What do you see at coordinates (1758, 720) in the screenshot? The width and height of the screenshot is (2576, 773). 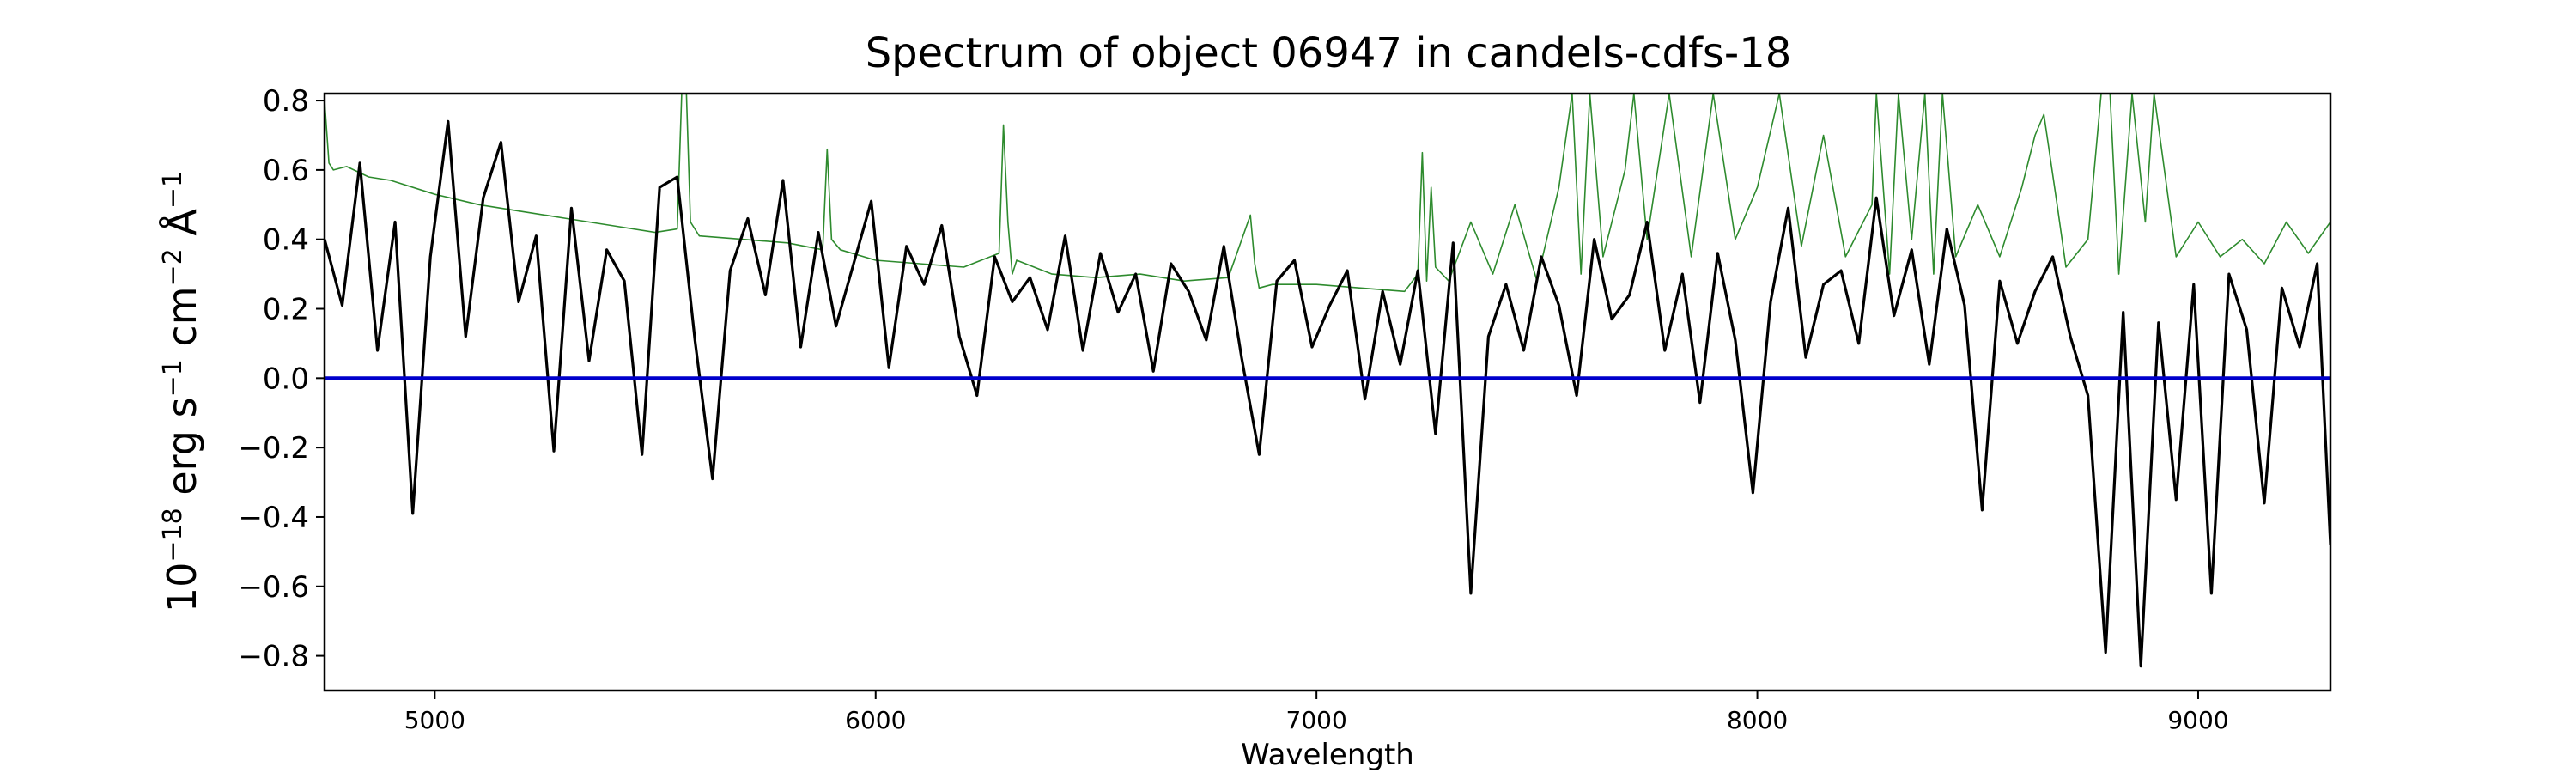 I see `x-tick-label: 8000` at bounding box center [1758, 720].